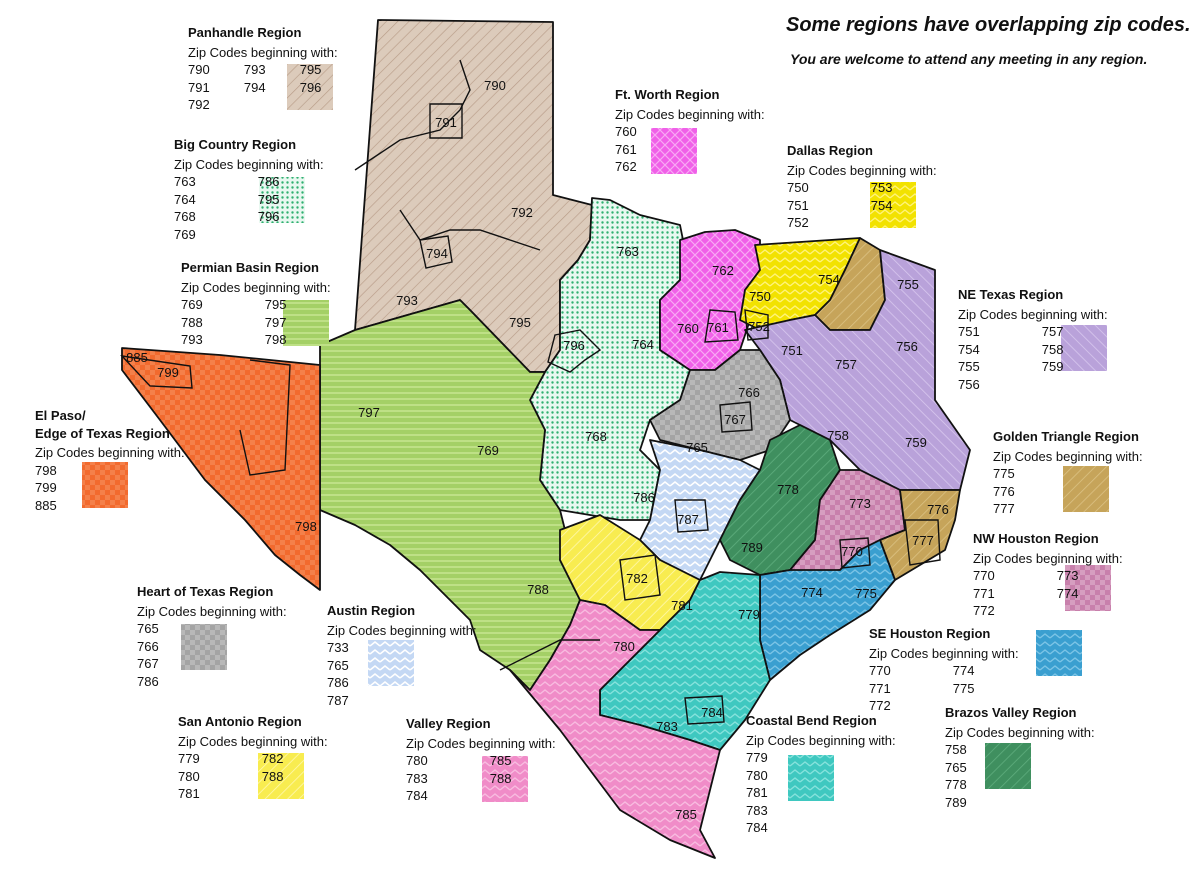 The image size is (1200, 877). I want to click on zip-prefix: 779, so click(189, 758).